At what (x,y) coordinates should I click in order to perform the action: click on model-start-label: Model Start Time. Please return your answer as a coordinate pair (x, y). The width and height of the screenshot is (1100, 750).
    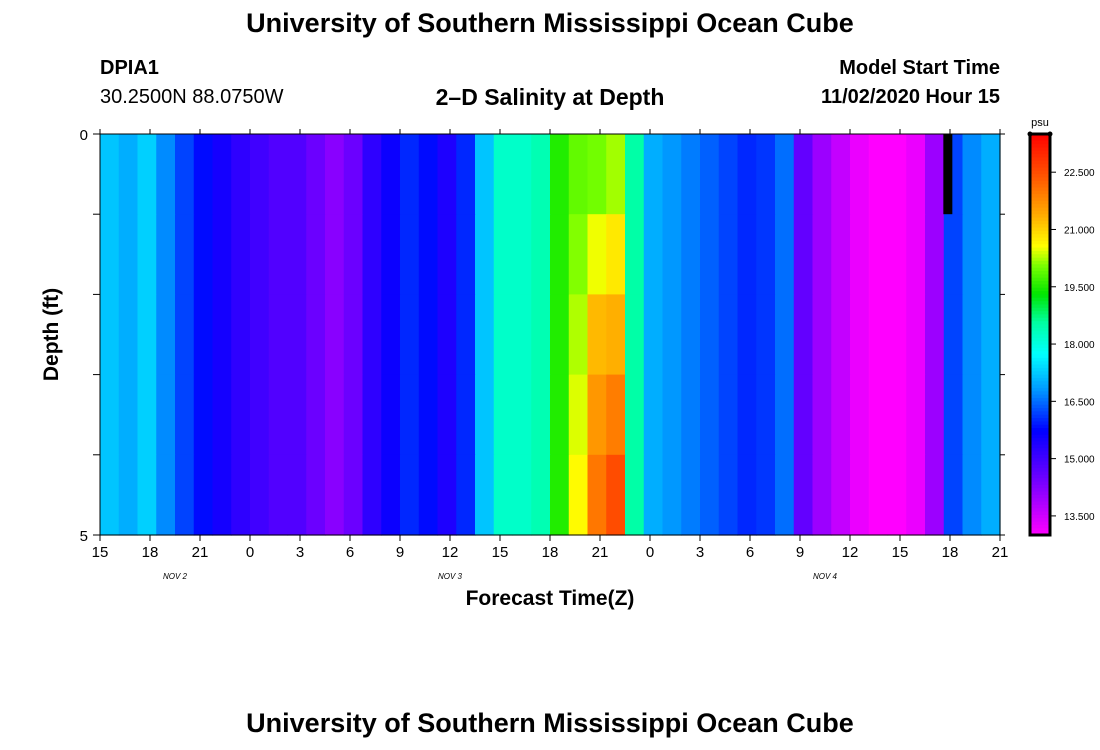
    Looking at the image, I should click on (919, 68).